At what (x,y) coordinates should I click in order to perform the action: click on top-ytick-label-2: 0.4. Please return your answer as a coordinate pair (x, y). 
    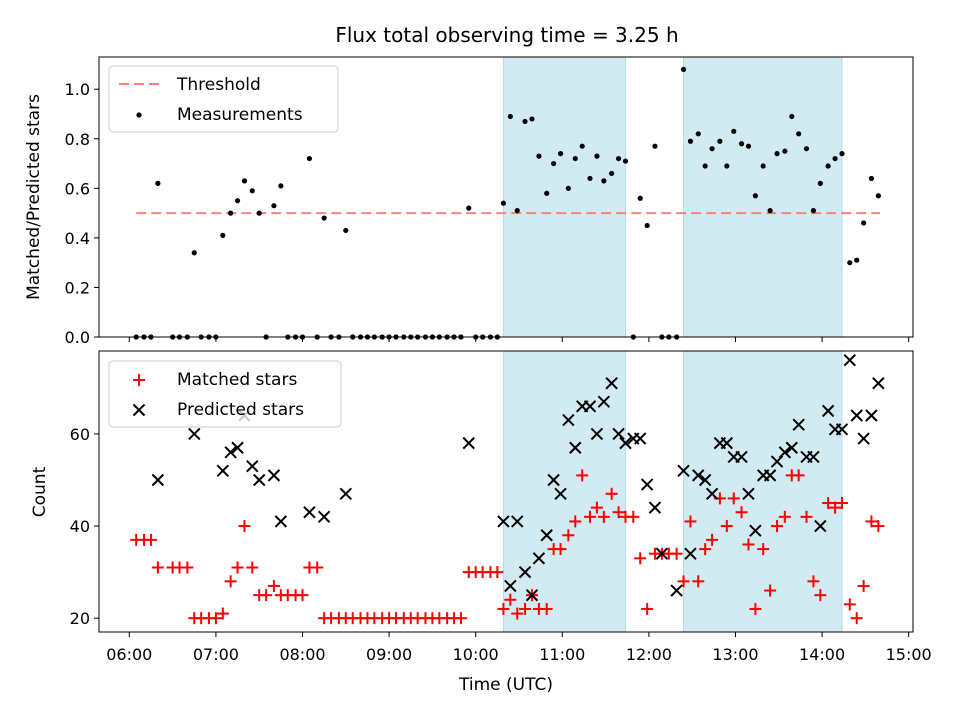
    Looking at the image, I should click on (77, 238).